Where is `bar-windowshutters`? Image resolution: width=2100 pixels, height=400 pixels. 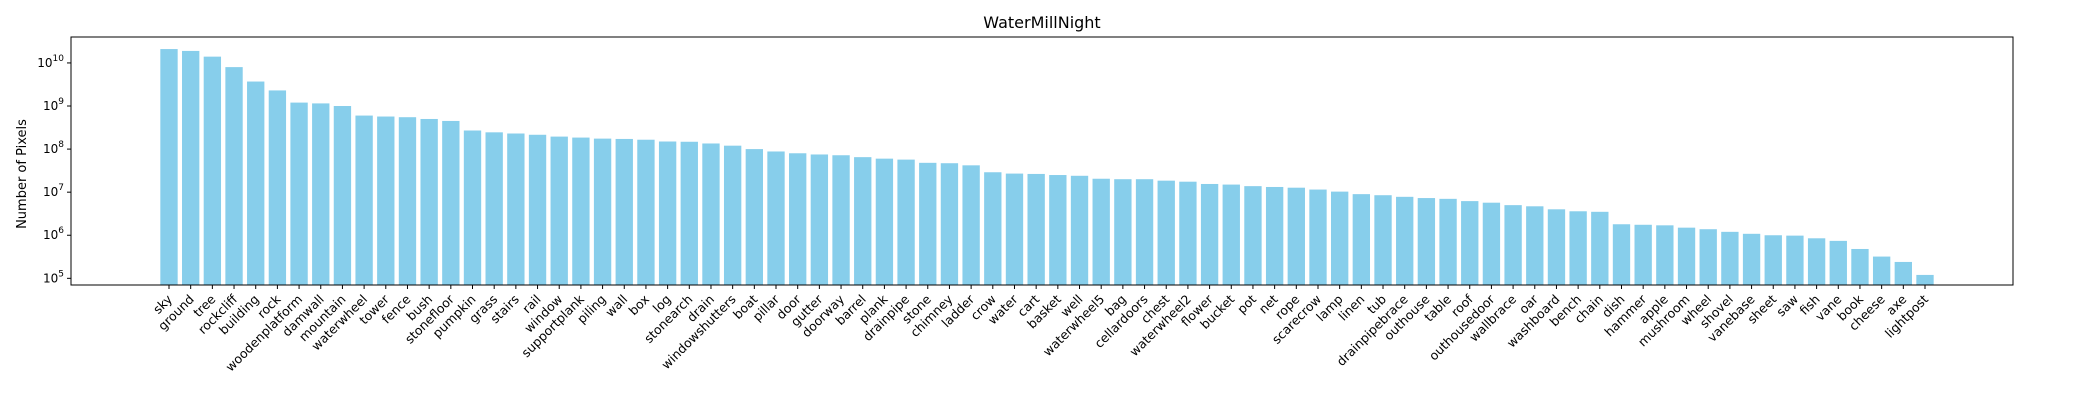
bar-windowshutters is located at coordinates (732, 215).